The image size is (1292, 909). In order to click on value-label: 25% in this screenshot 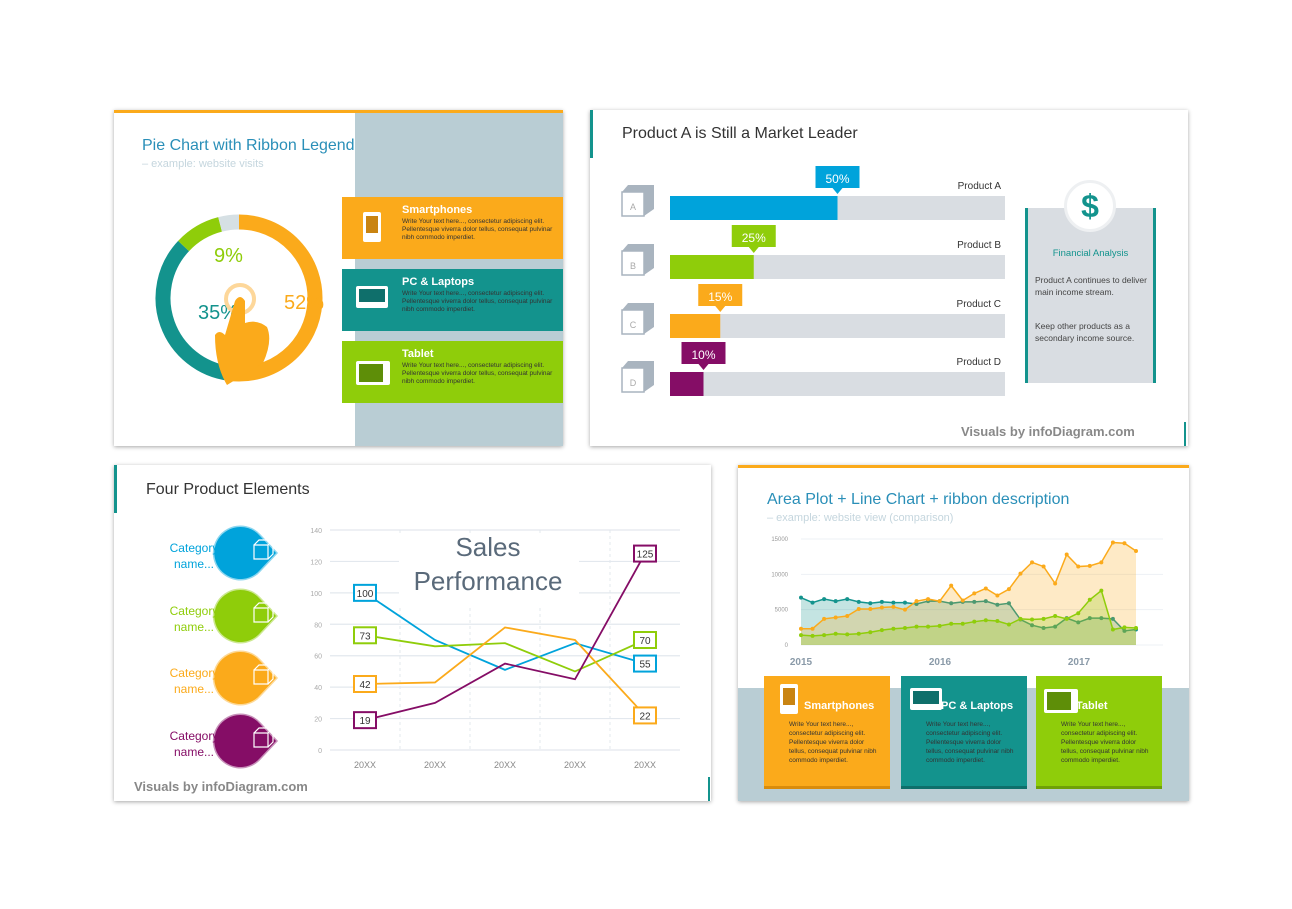, I will do `click(754, 238)`.